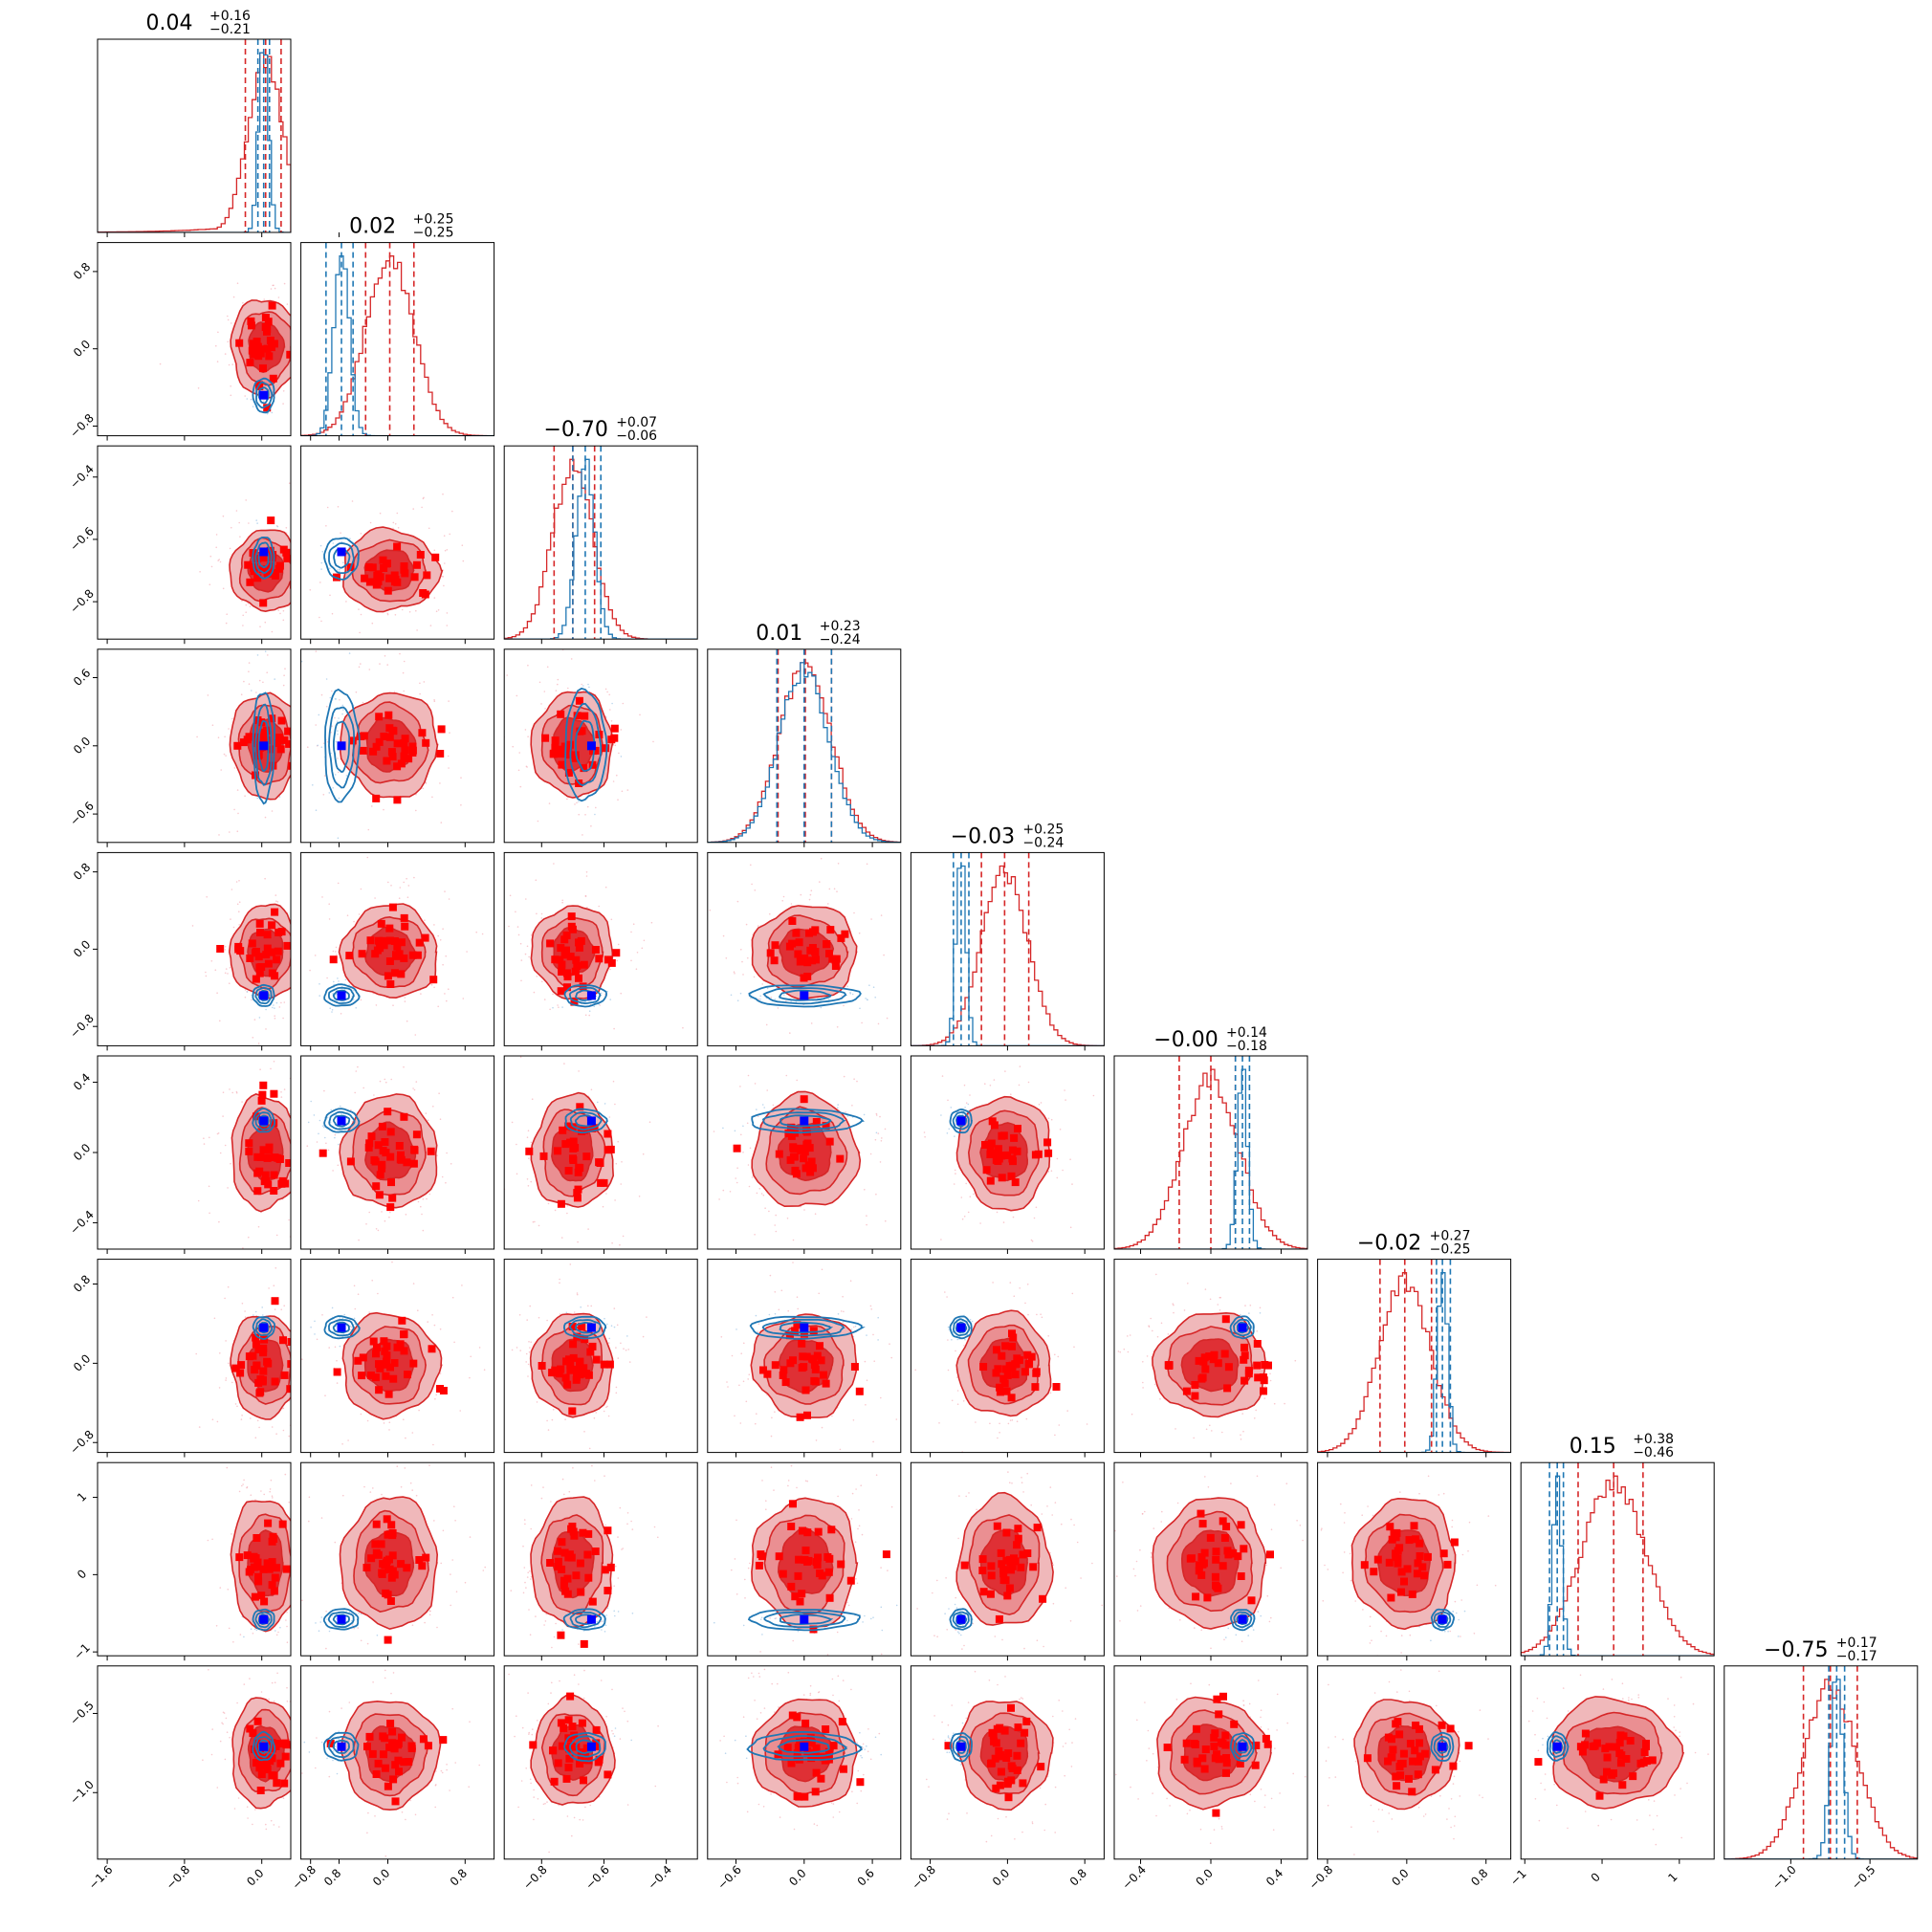  I want to click on truth-marker, so click(264, 395).